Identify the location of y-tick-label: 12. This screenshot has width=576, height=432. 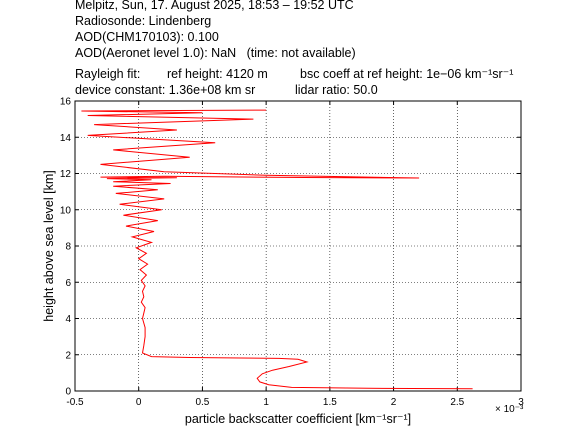
(66, 174).